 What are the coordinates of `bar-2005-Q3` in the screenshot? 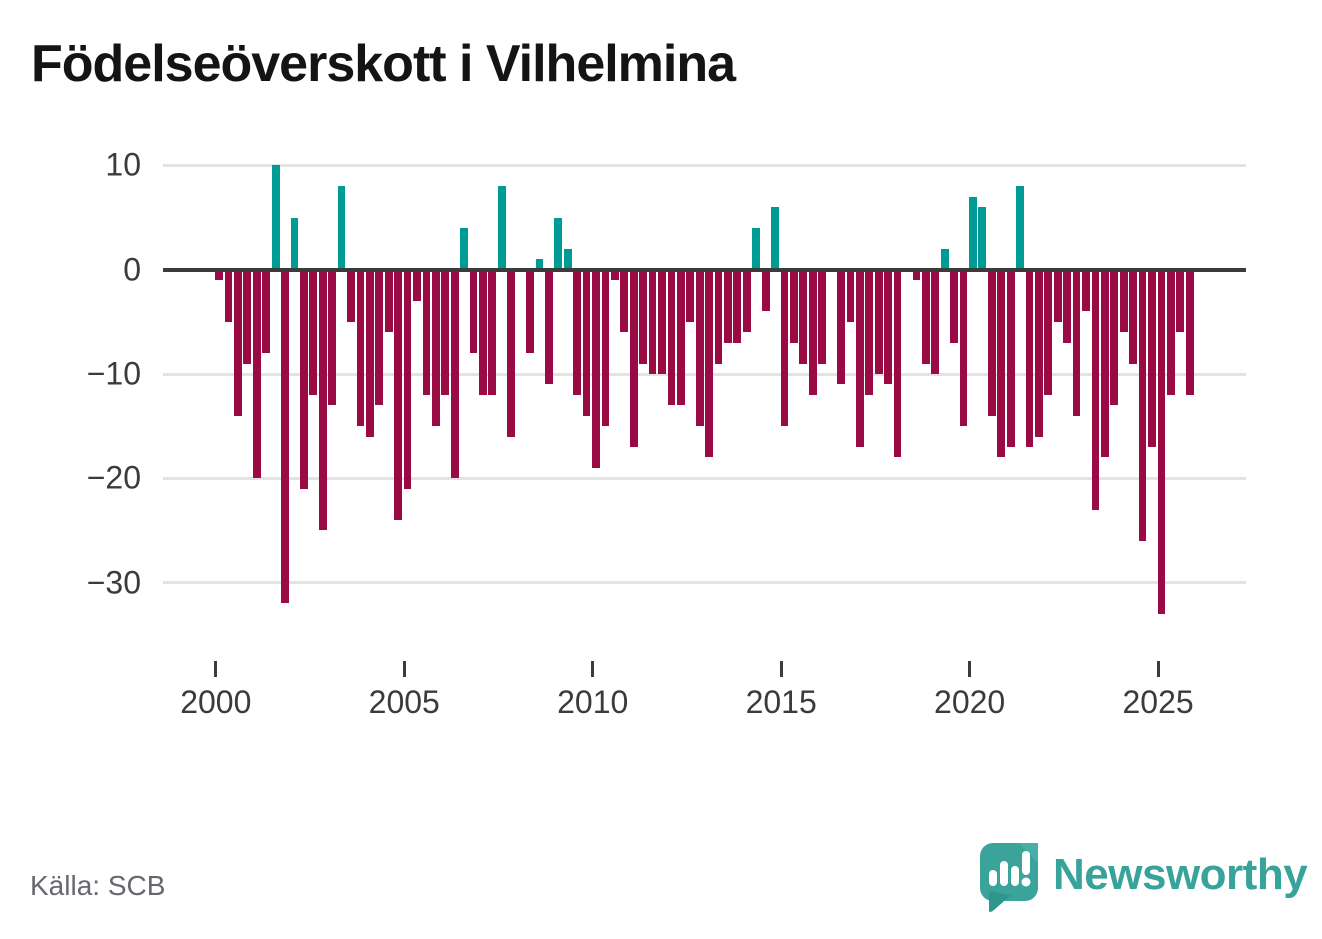 It's located at (426, 332).